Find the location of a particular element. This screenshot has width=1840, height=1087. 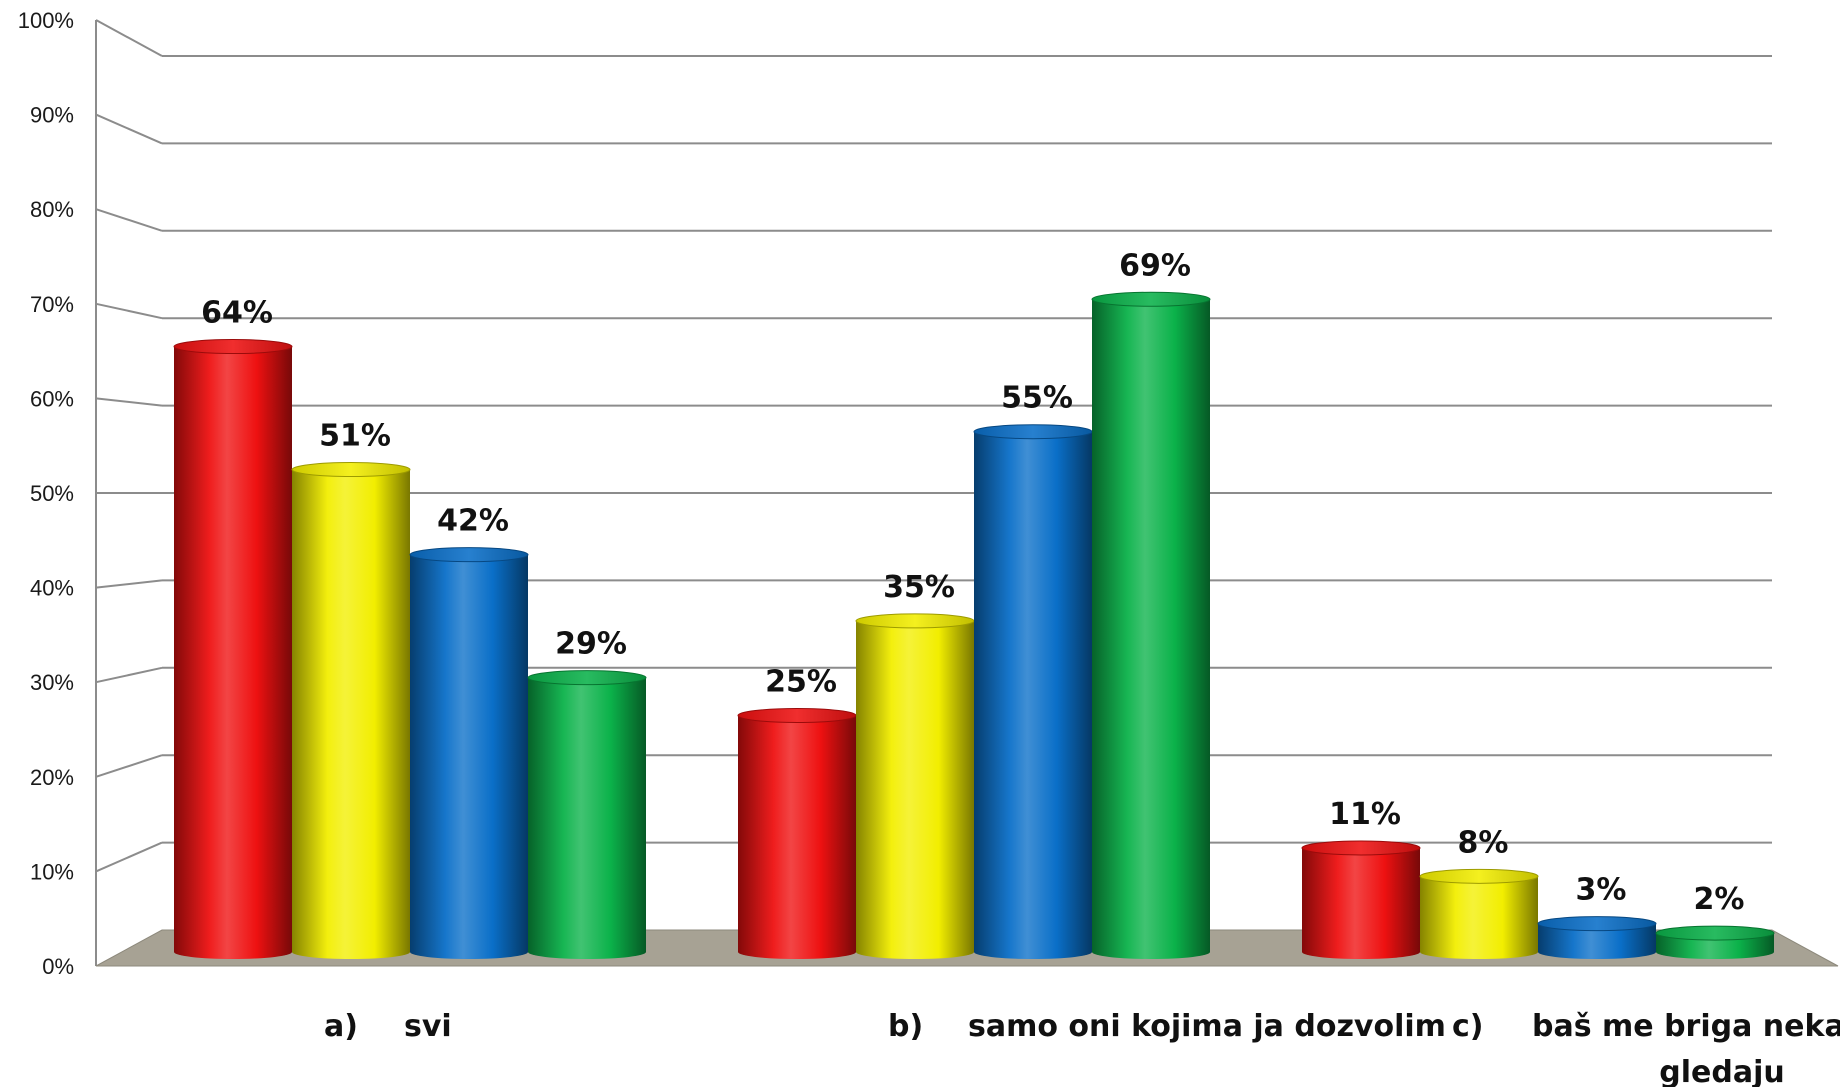

category-label: gledaju is located at coordinates (1721, 1071).